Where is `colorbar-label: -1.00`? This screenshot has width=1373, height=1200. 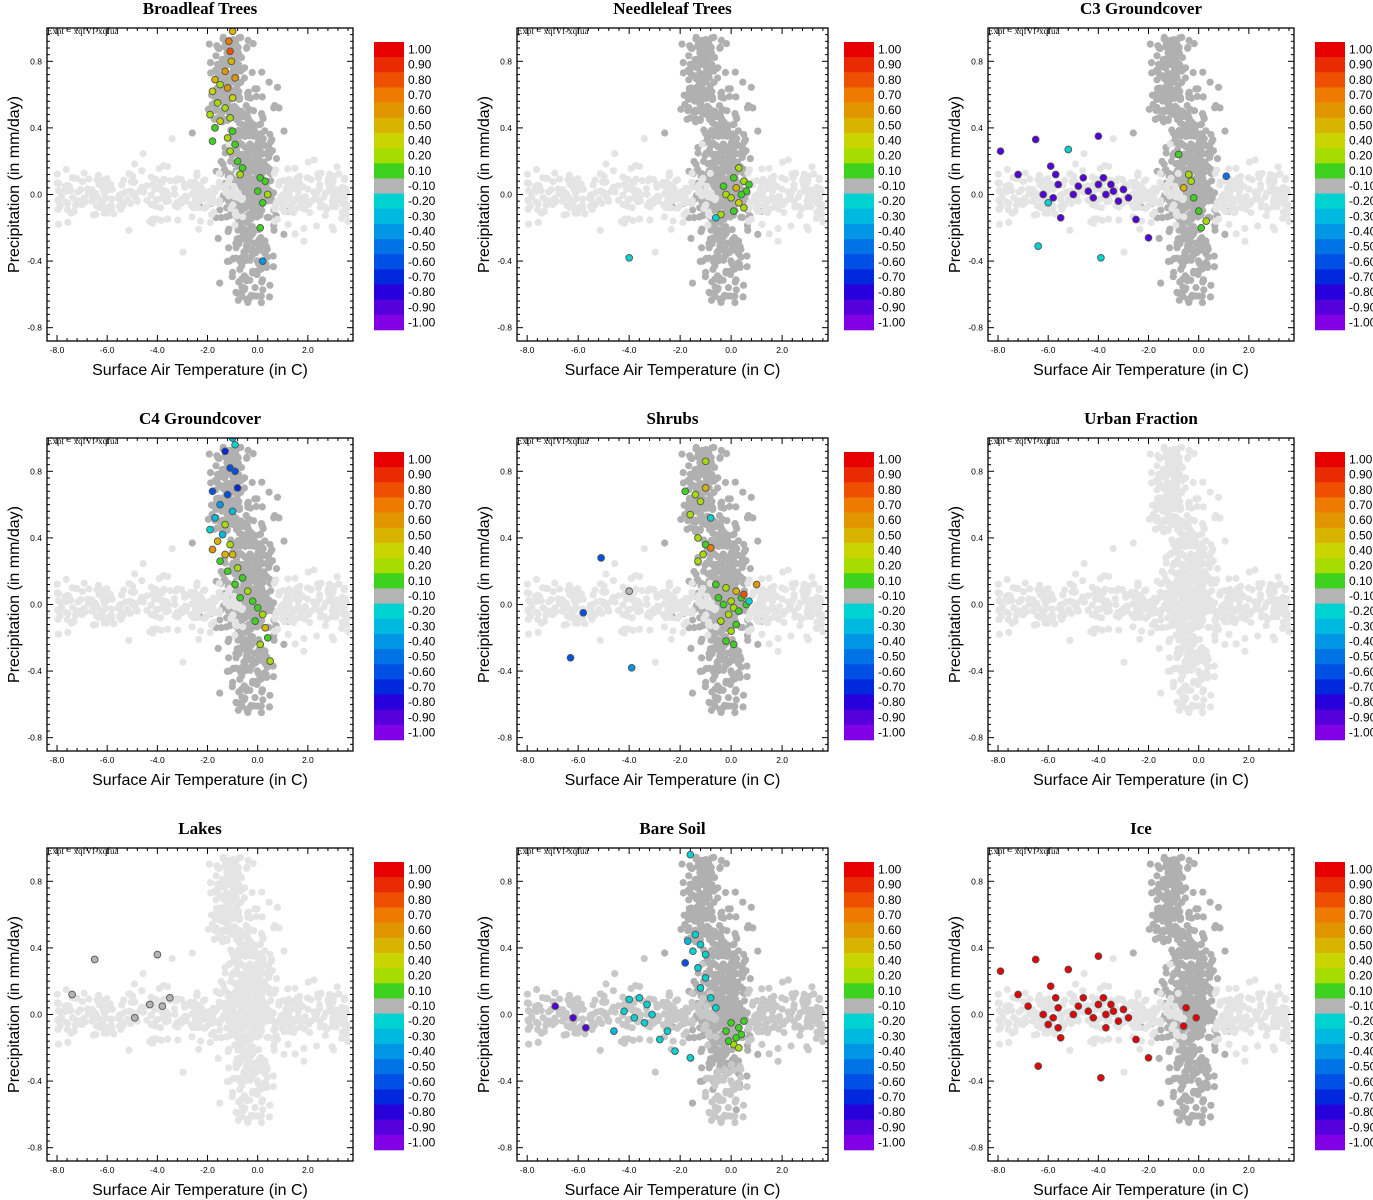
colorbar-label: -1.00 is located at coordinates (892, 322).